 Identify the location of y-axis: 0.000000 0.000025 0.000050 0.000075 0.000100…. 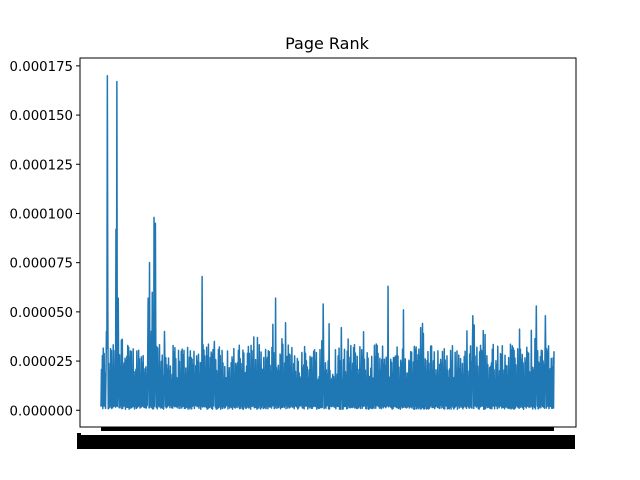
(45, 239).